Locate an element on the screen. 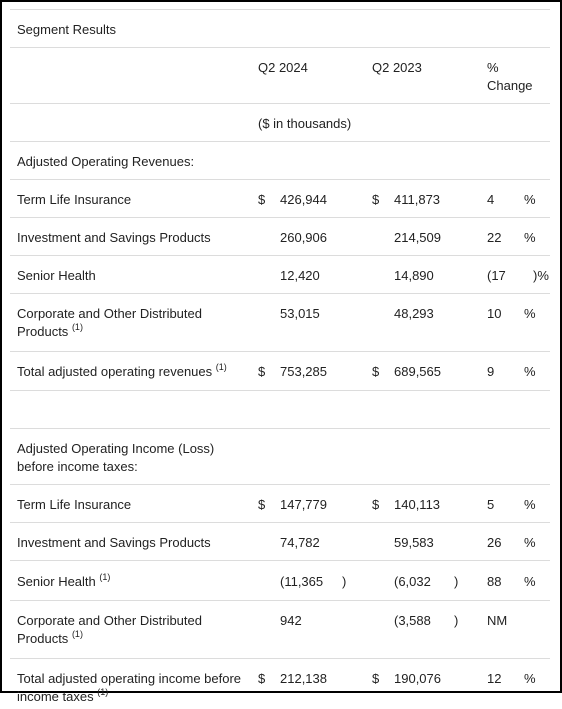  value-q2-2023: 48,293 is located at coordinates (414, 313).